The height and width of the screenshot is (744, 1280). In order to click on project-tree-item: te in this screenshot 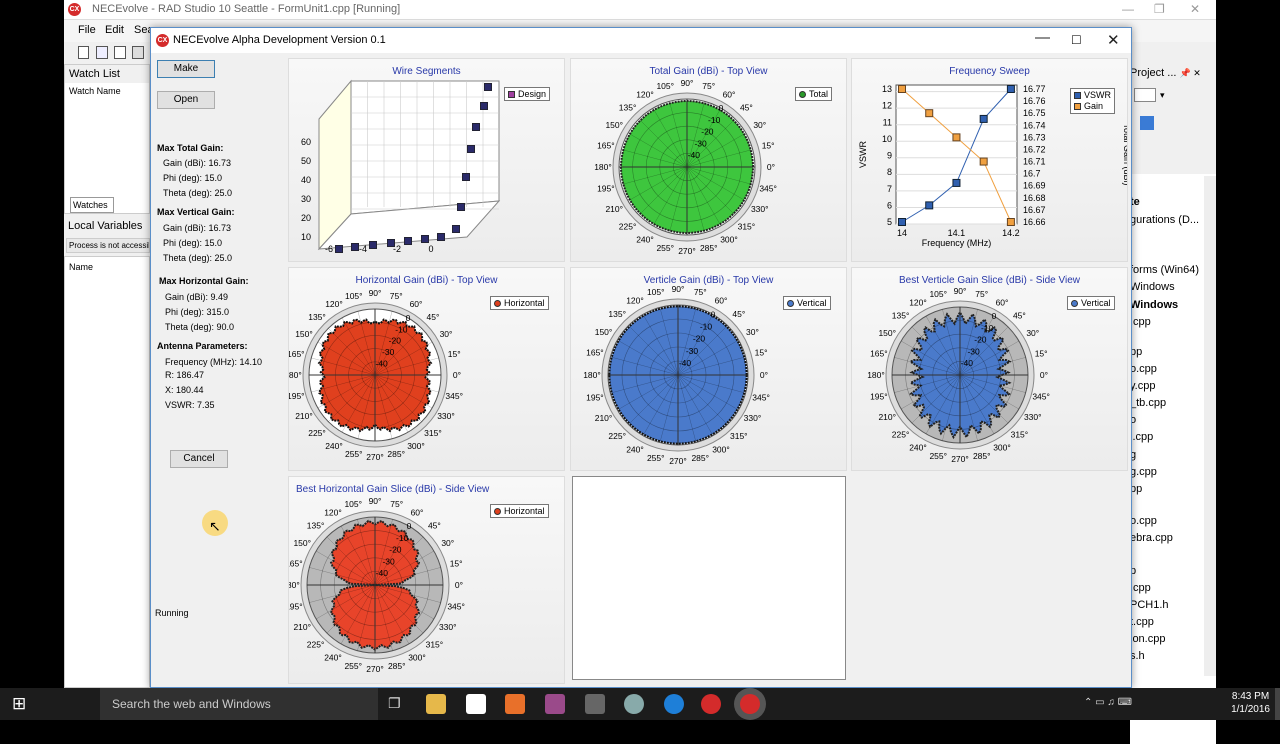, I will do `click(1135, 202)`.